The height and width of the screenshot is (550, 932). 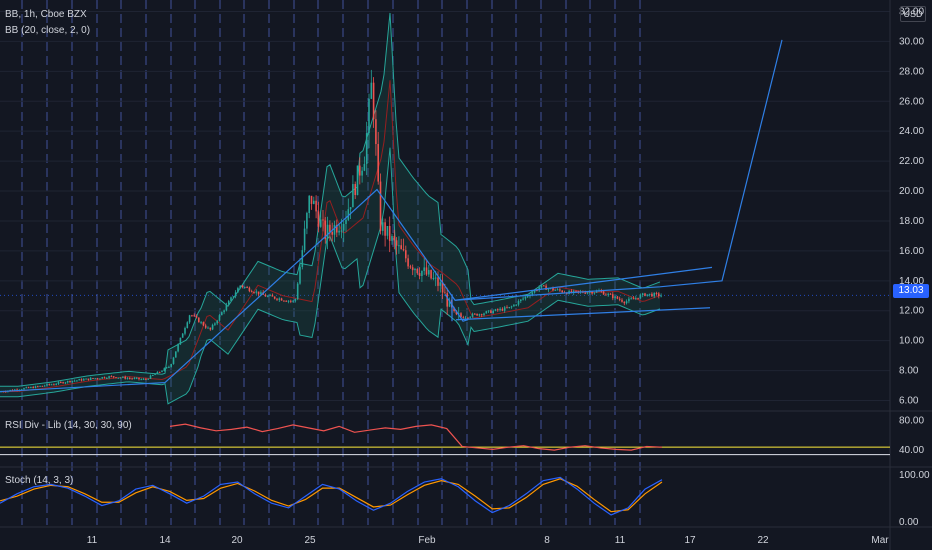 What do you see at coordinates (445, 439) in the screenshot?
I see `rsi-pane` at bounding box center [445, 439].